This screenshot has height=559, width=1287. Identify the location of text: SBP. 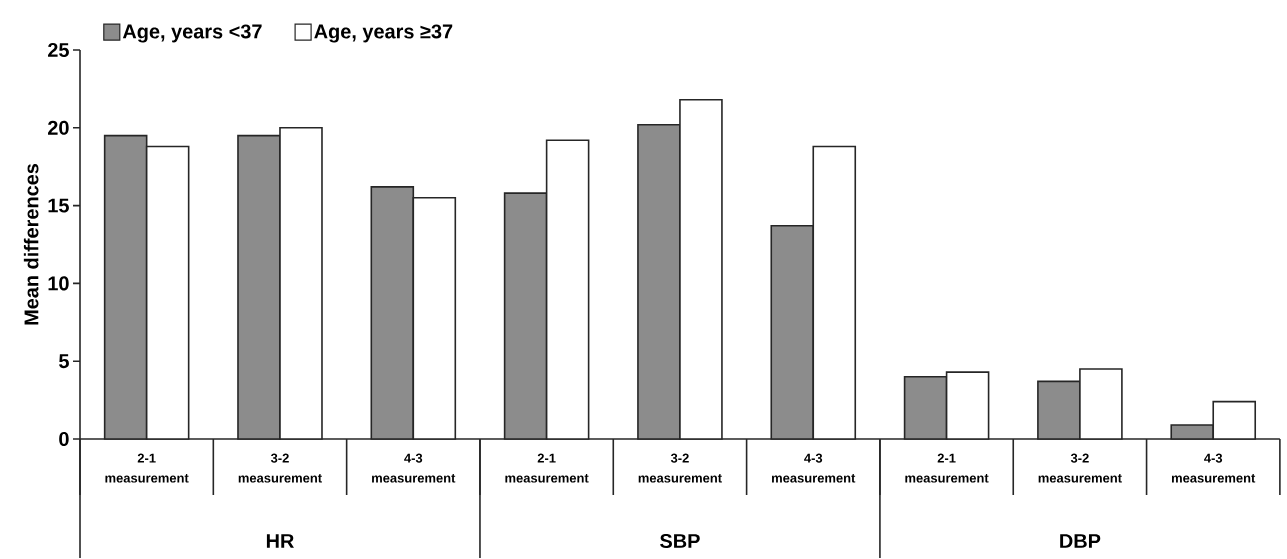
(680, 541).